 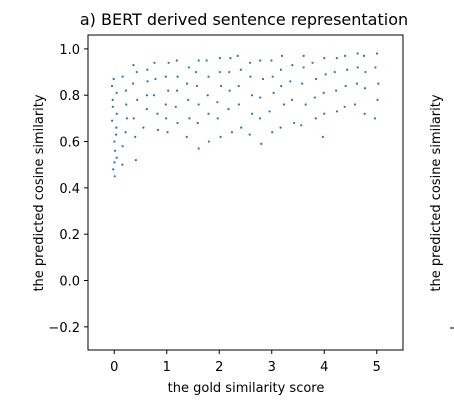 I want to click on y-axis-title: the predicted cosine similarity, so click(x=39, y=192).